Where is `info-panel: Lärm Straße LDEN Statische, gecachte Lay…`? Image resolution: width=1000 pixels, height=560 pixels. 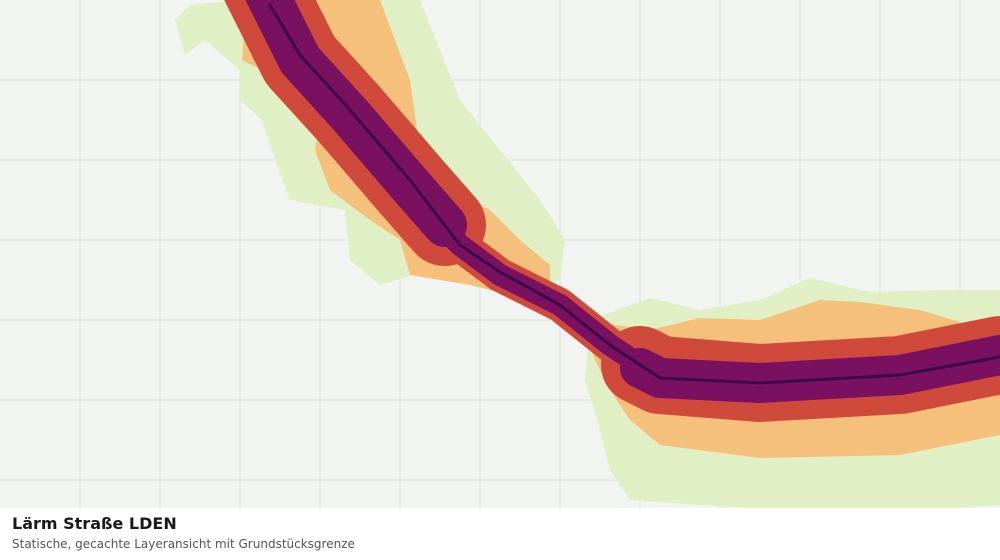
info-panel: Lärm Straße LDEN Statische, gecachte Lay… is located at coordinates (500, 534).